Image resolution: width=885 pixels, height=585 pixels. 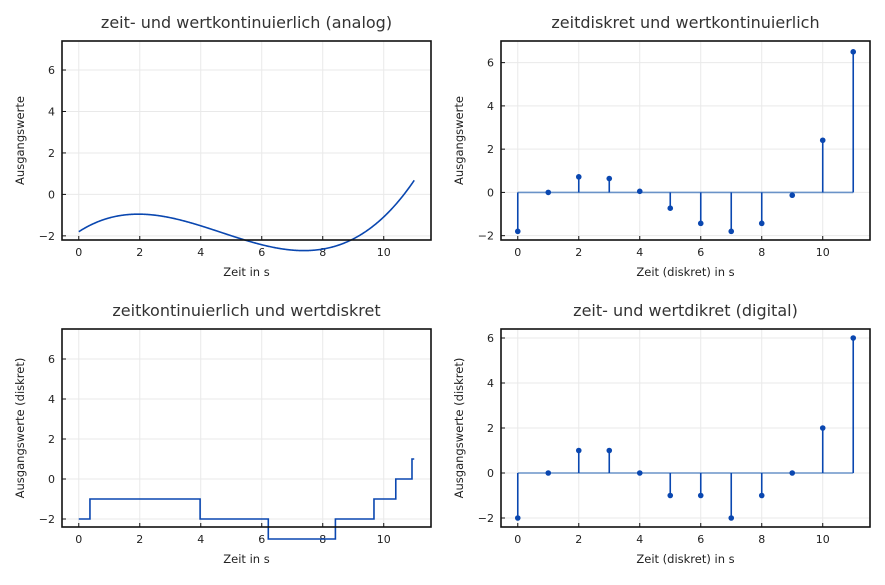 I want to click on signal-line, so click(x=246, y=499).